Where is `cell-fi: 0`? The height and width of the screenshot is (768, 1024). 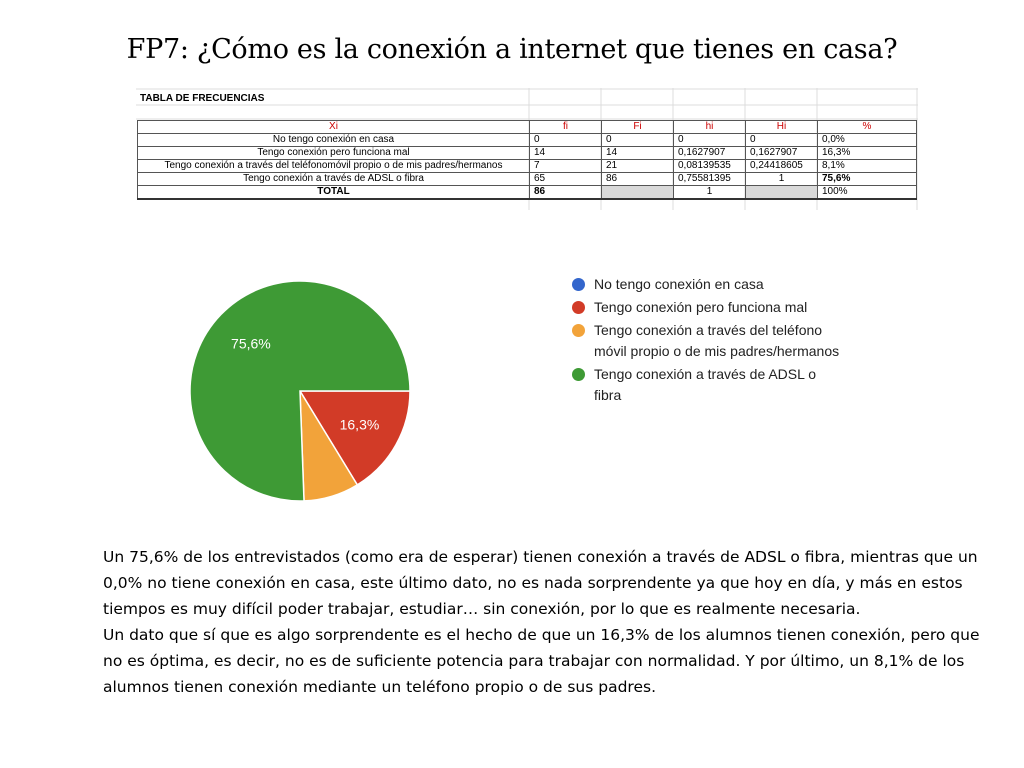 cell-fi: 0 is located at coordinates (565, 140).